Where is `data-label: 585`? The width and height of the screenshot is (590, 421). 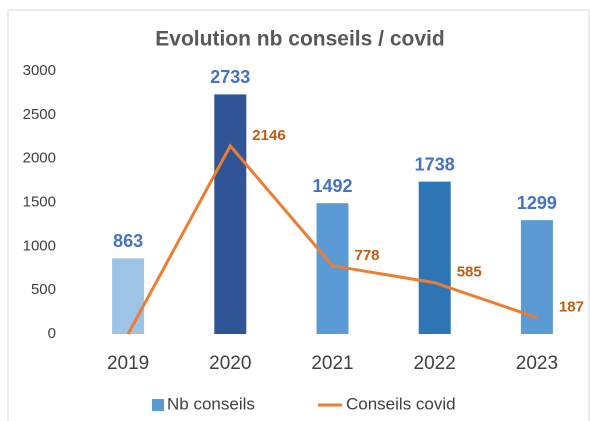
data-label: 585 is located at coordinates (469, 272).